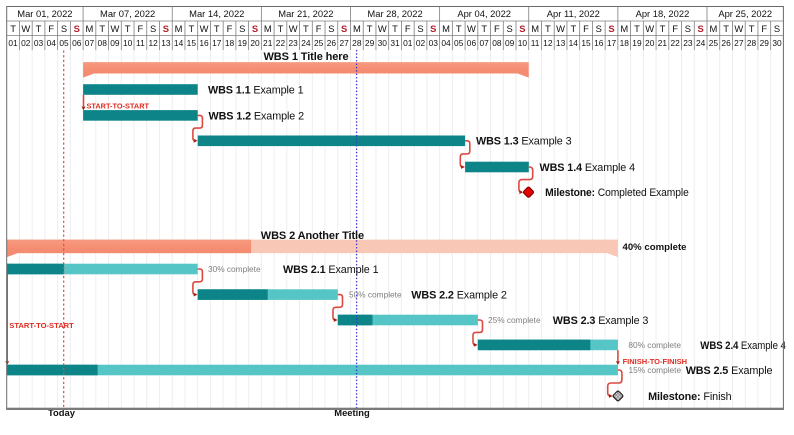 The image size is (794, 435). I want to click on svg-text: WBS 1.1 Example 1, so click(256, 90).